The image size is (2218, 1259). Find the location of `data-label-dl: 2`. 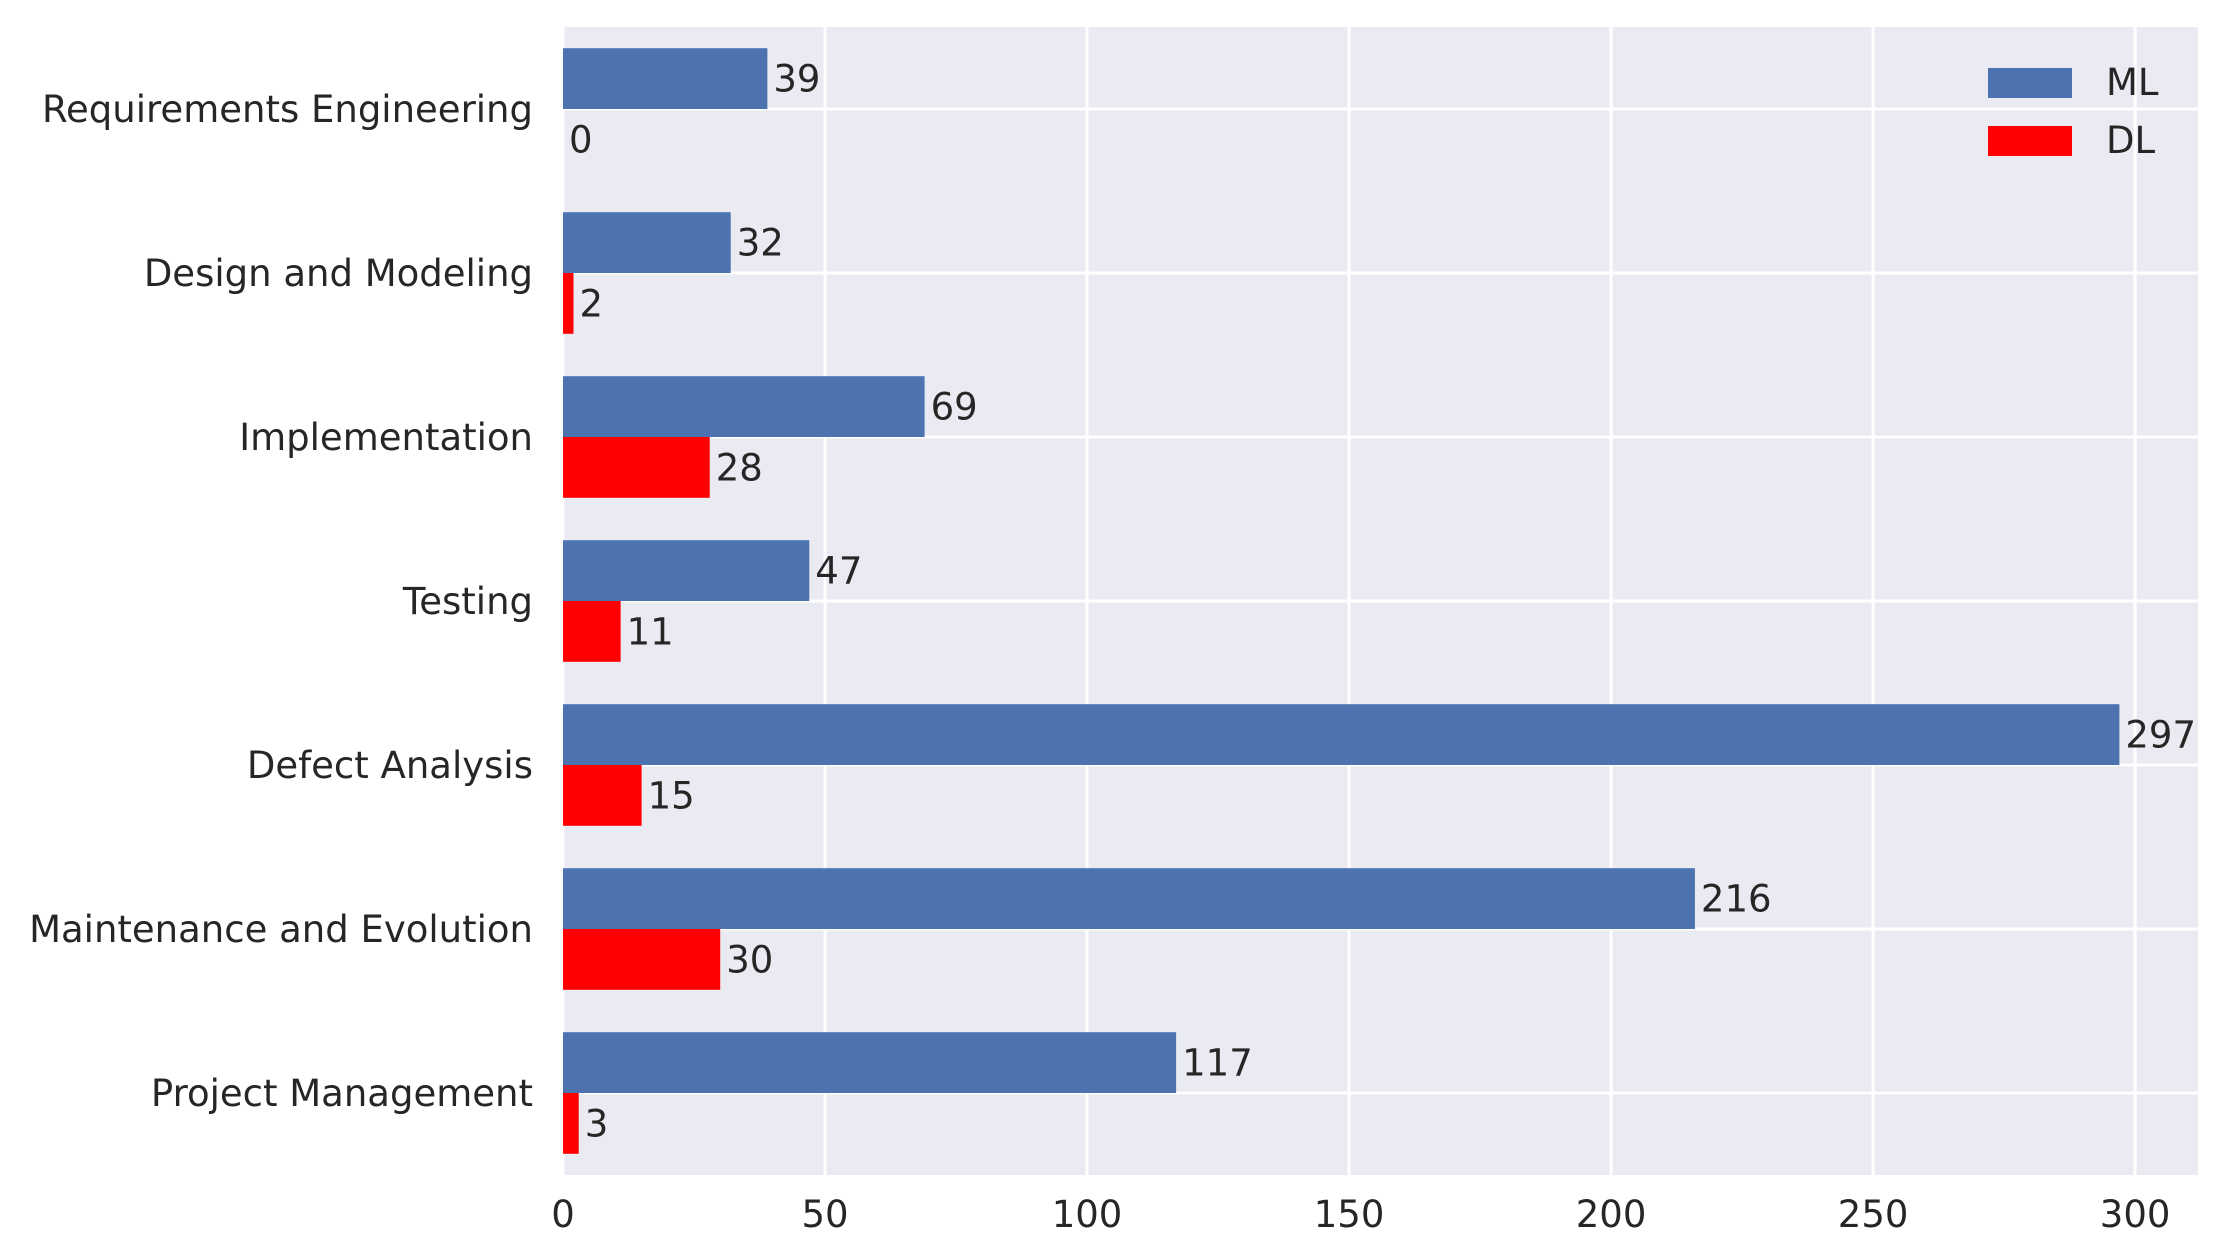

data-label-dl: 2 is located at coordinates (591, 303).